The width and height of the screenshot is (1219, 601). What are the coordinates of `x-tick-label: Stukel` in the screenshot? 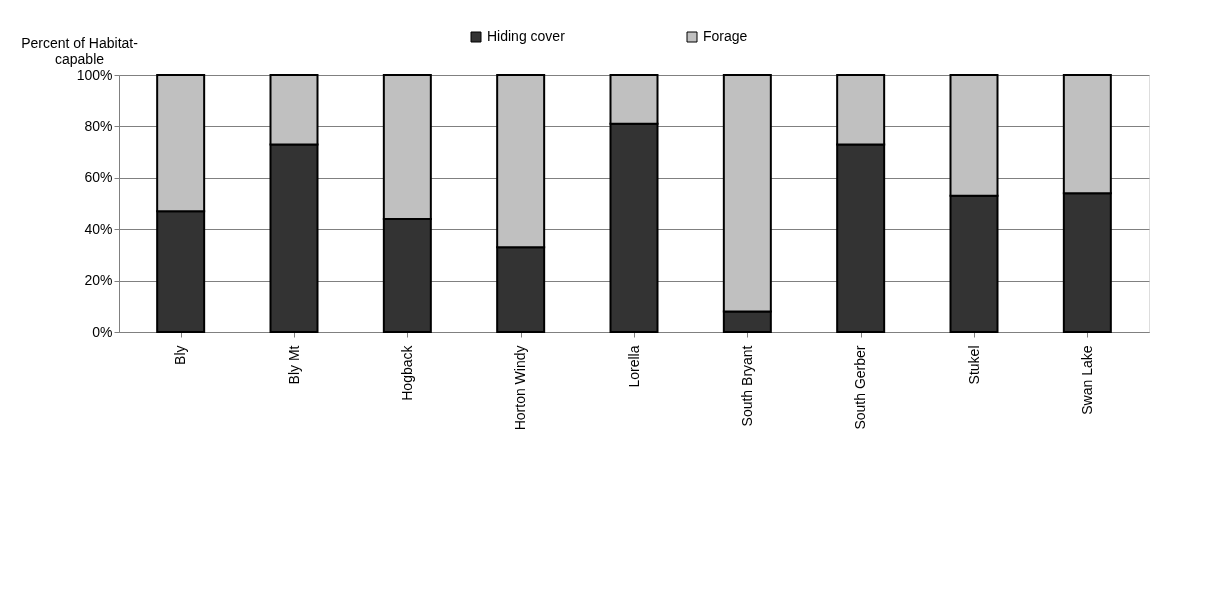 It's located at (973, 365).